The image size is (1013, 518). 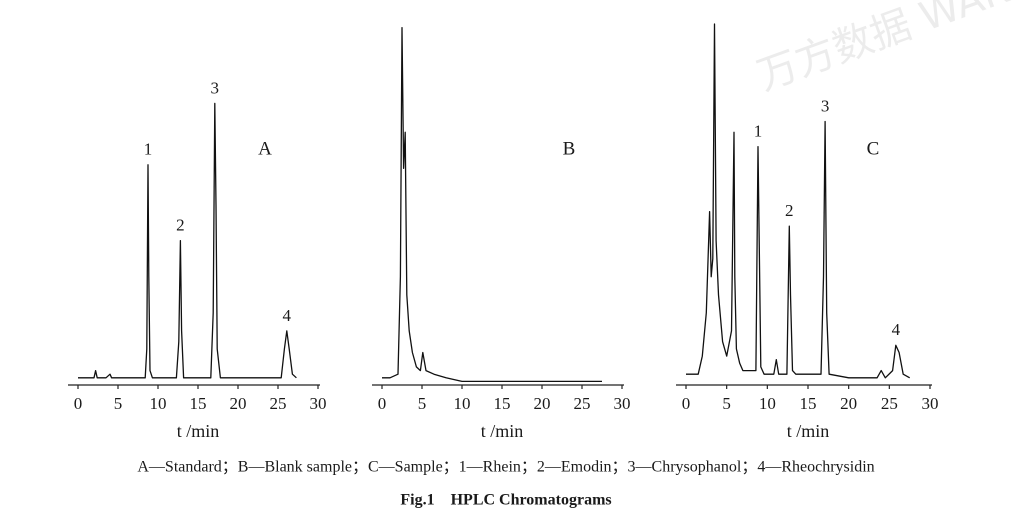 I want to click on panel-label: C, so click(x=873, y=148).